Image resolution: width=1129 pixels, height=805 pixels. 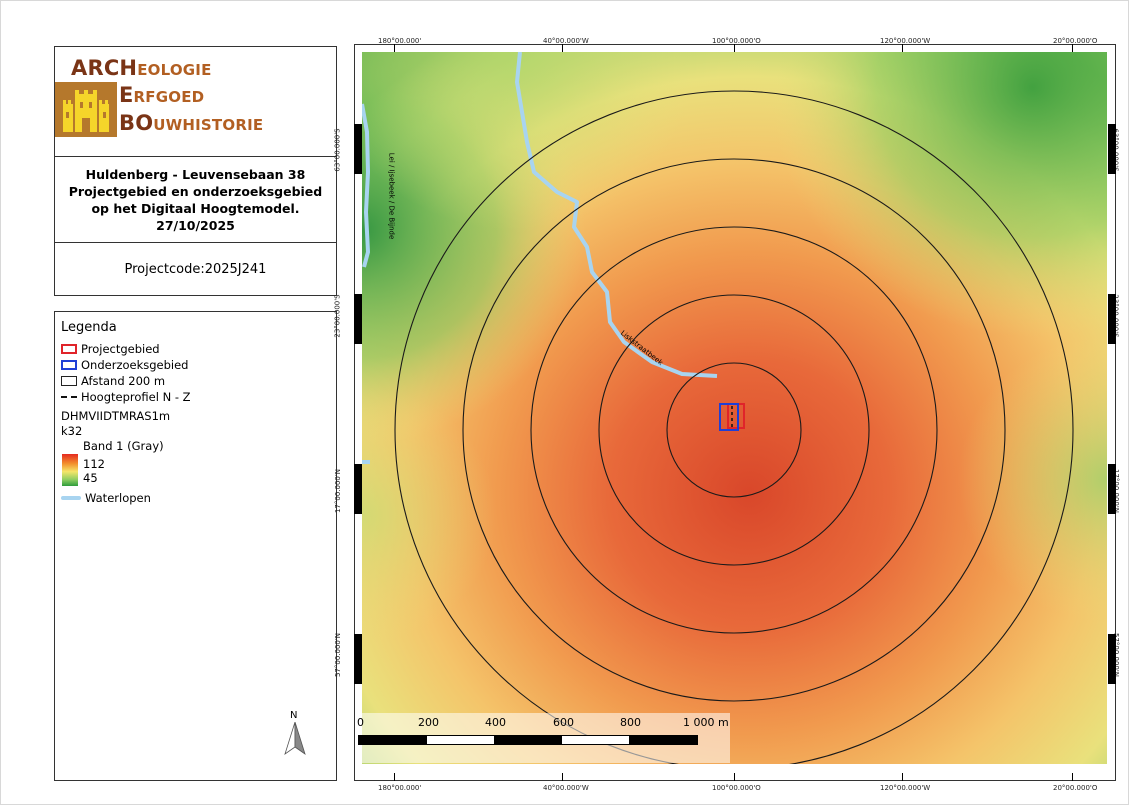 I want to click on logo-text-line-3: BOUWHISTORIE, so click(x=191, y=123).